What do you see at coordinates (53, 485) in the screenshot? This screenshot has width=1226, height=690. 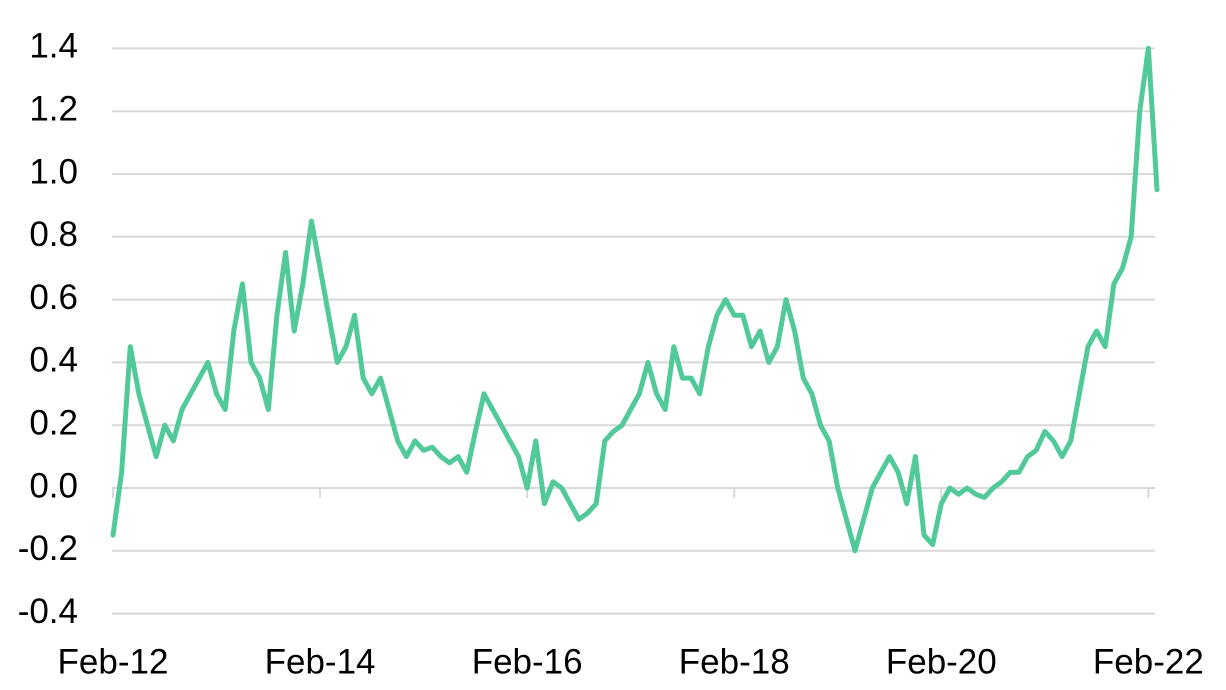 I see `y-tick-label: 0.0` at bounding box center [53, 485].